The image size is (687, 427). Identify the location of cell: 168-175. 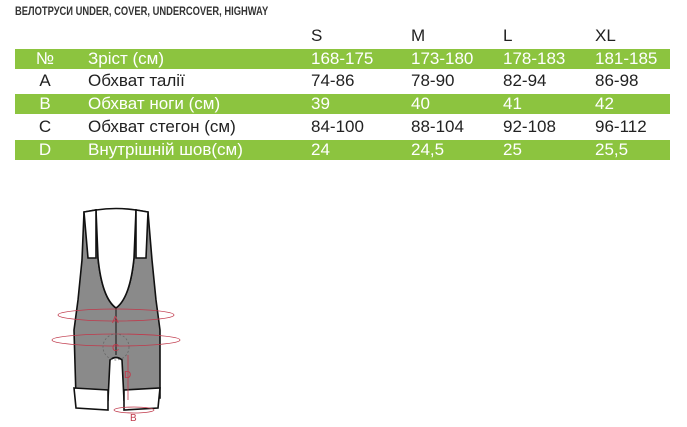
(342, 58).